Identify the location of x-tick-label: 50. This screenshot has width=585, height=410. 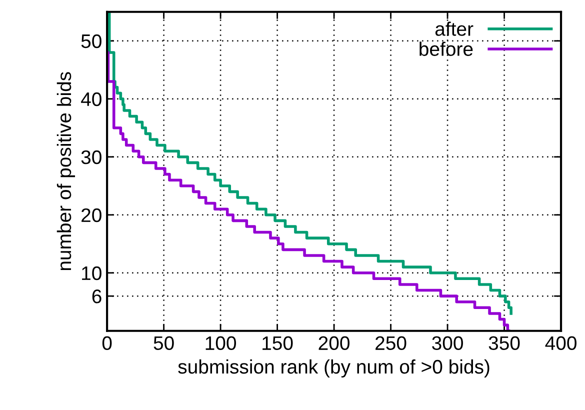
(164, 343).